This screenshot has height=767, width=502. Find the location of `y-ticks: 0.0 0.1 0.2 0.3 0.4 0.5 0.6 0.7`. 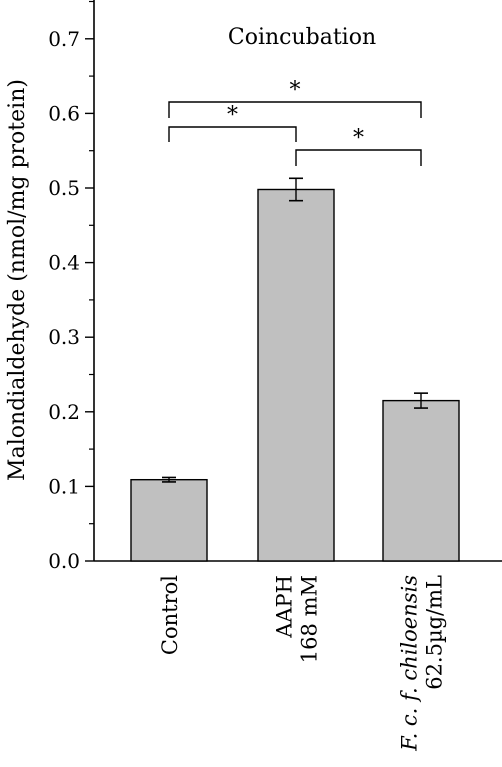

y-ticks: 0.0 0.1 0.2 0.3 0.4 0.5 0.6 0.7 is located at coordinates (71, 286).